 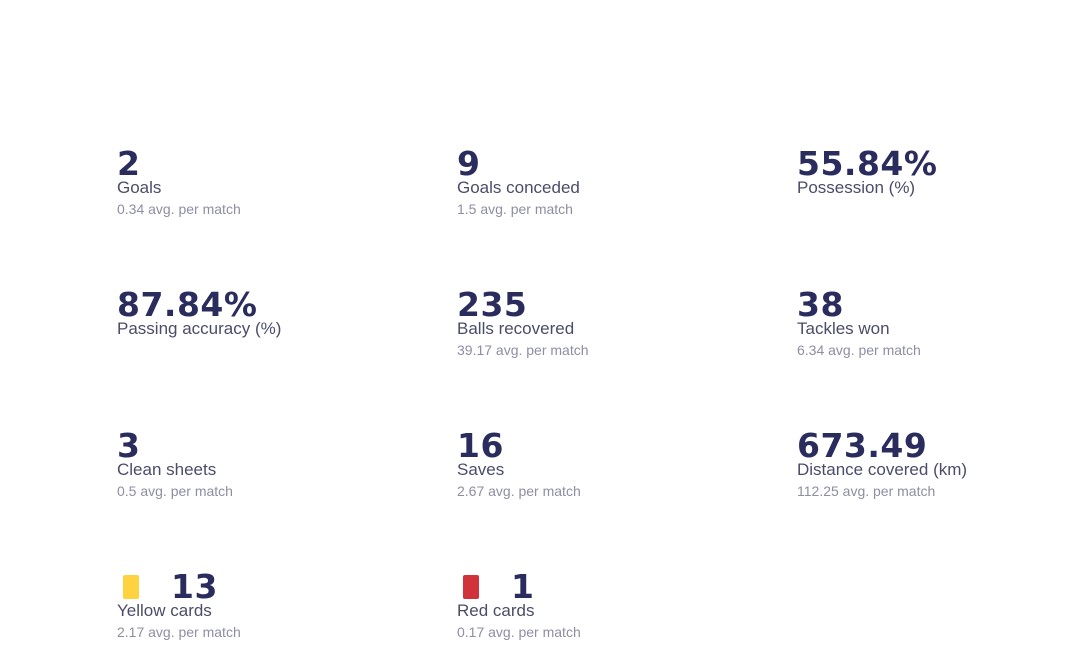 I want to click on stat-label: Clean sheets, so click(x=167, y=469).